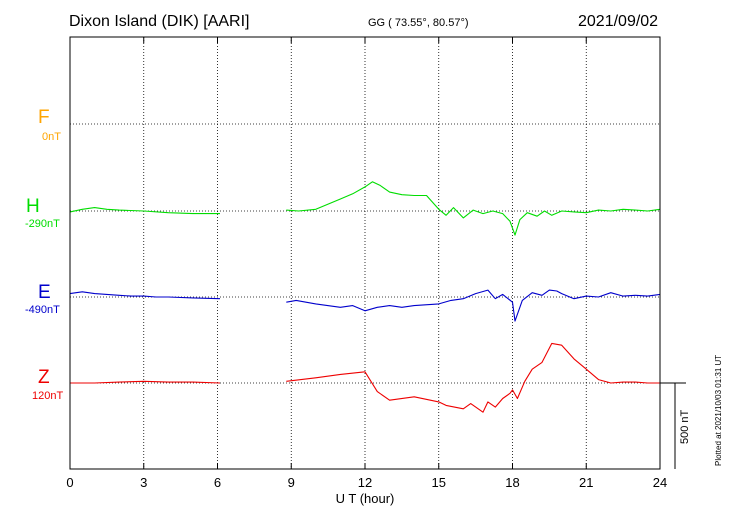 The height and width of the screenshot is (520, 730). I want to click on series-label-F: F, so click(44, 117).